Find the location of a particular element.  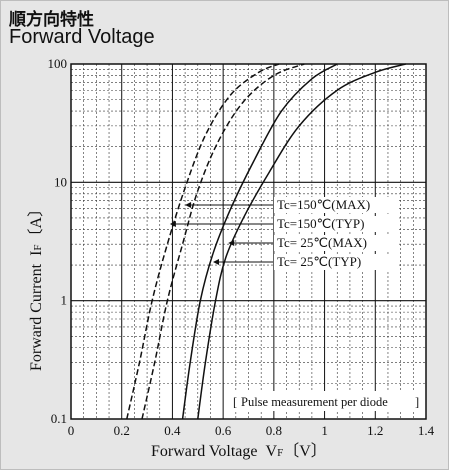

y-tick-label: 1 is located at coordinates (64, 300).